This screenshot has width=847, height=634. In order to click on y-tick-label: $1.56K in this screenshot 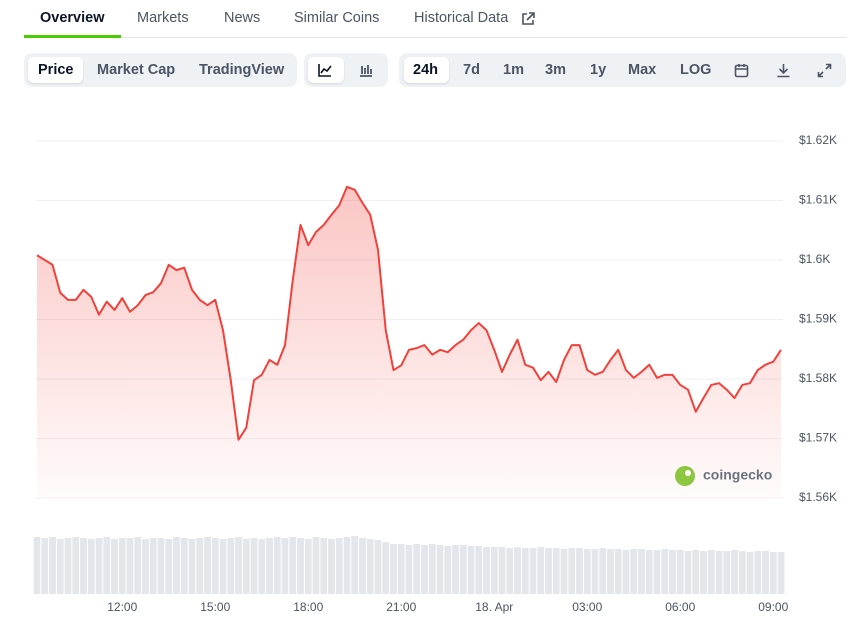, I will do `click(818, 497)`.